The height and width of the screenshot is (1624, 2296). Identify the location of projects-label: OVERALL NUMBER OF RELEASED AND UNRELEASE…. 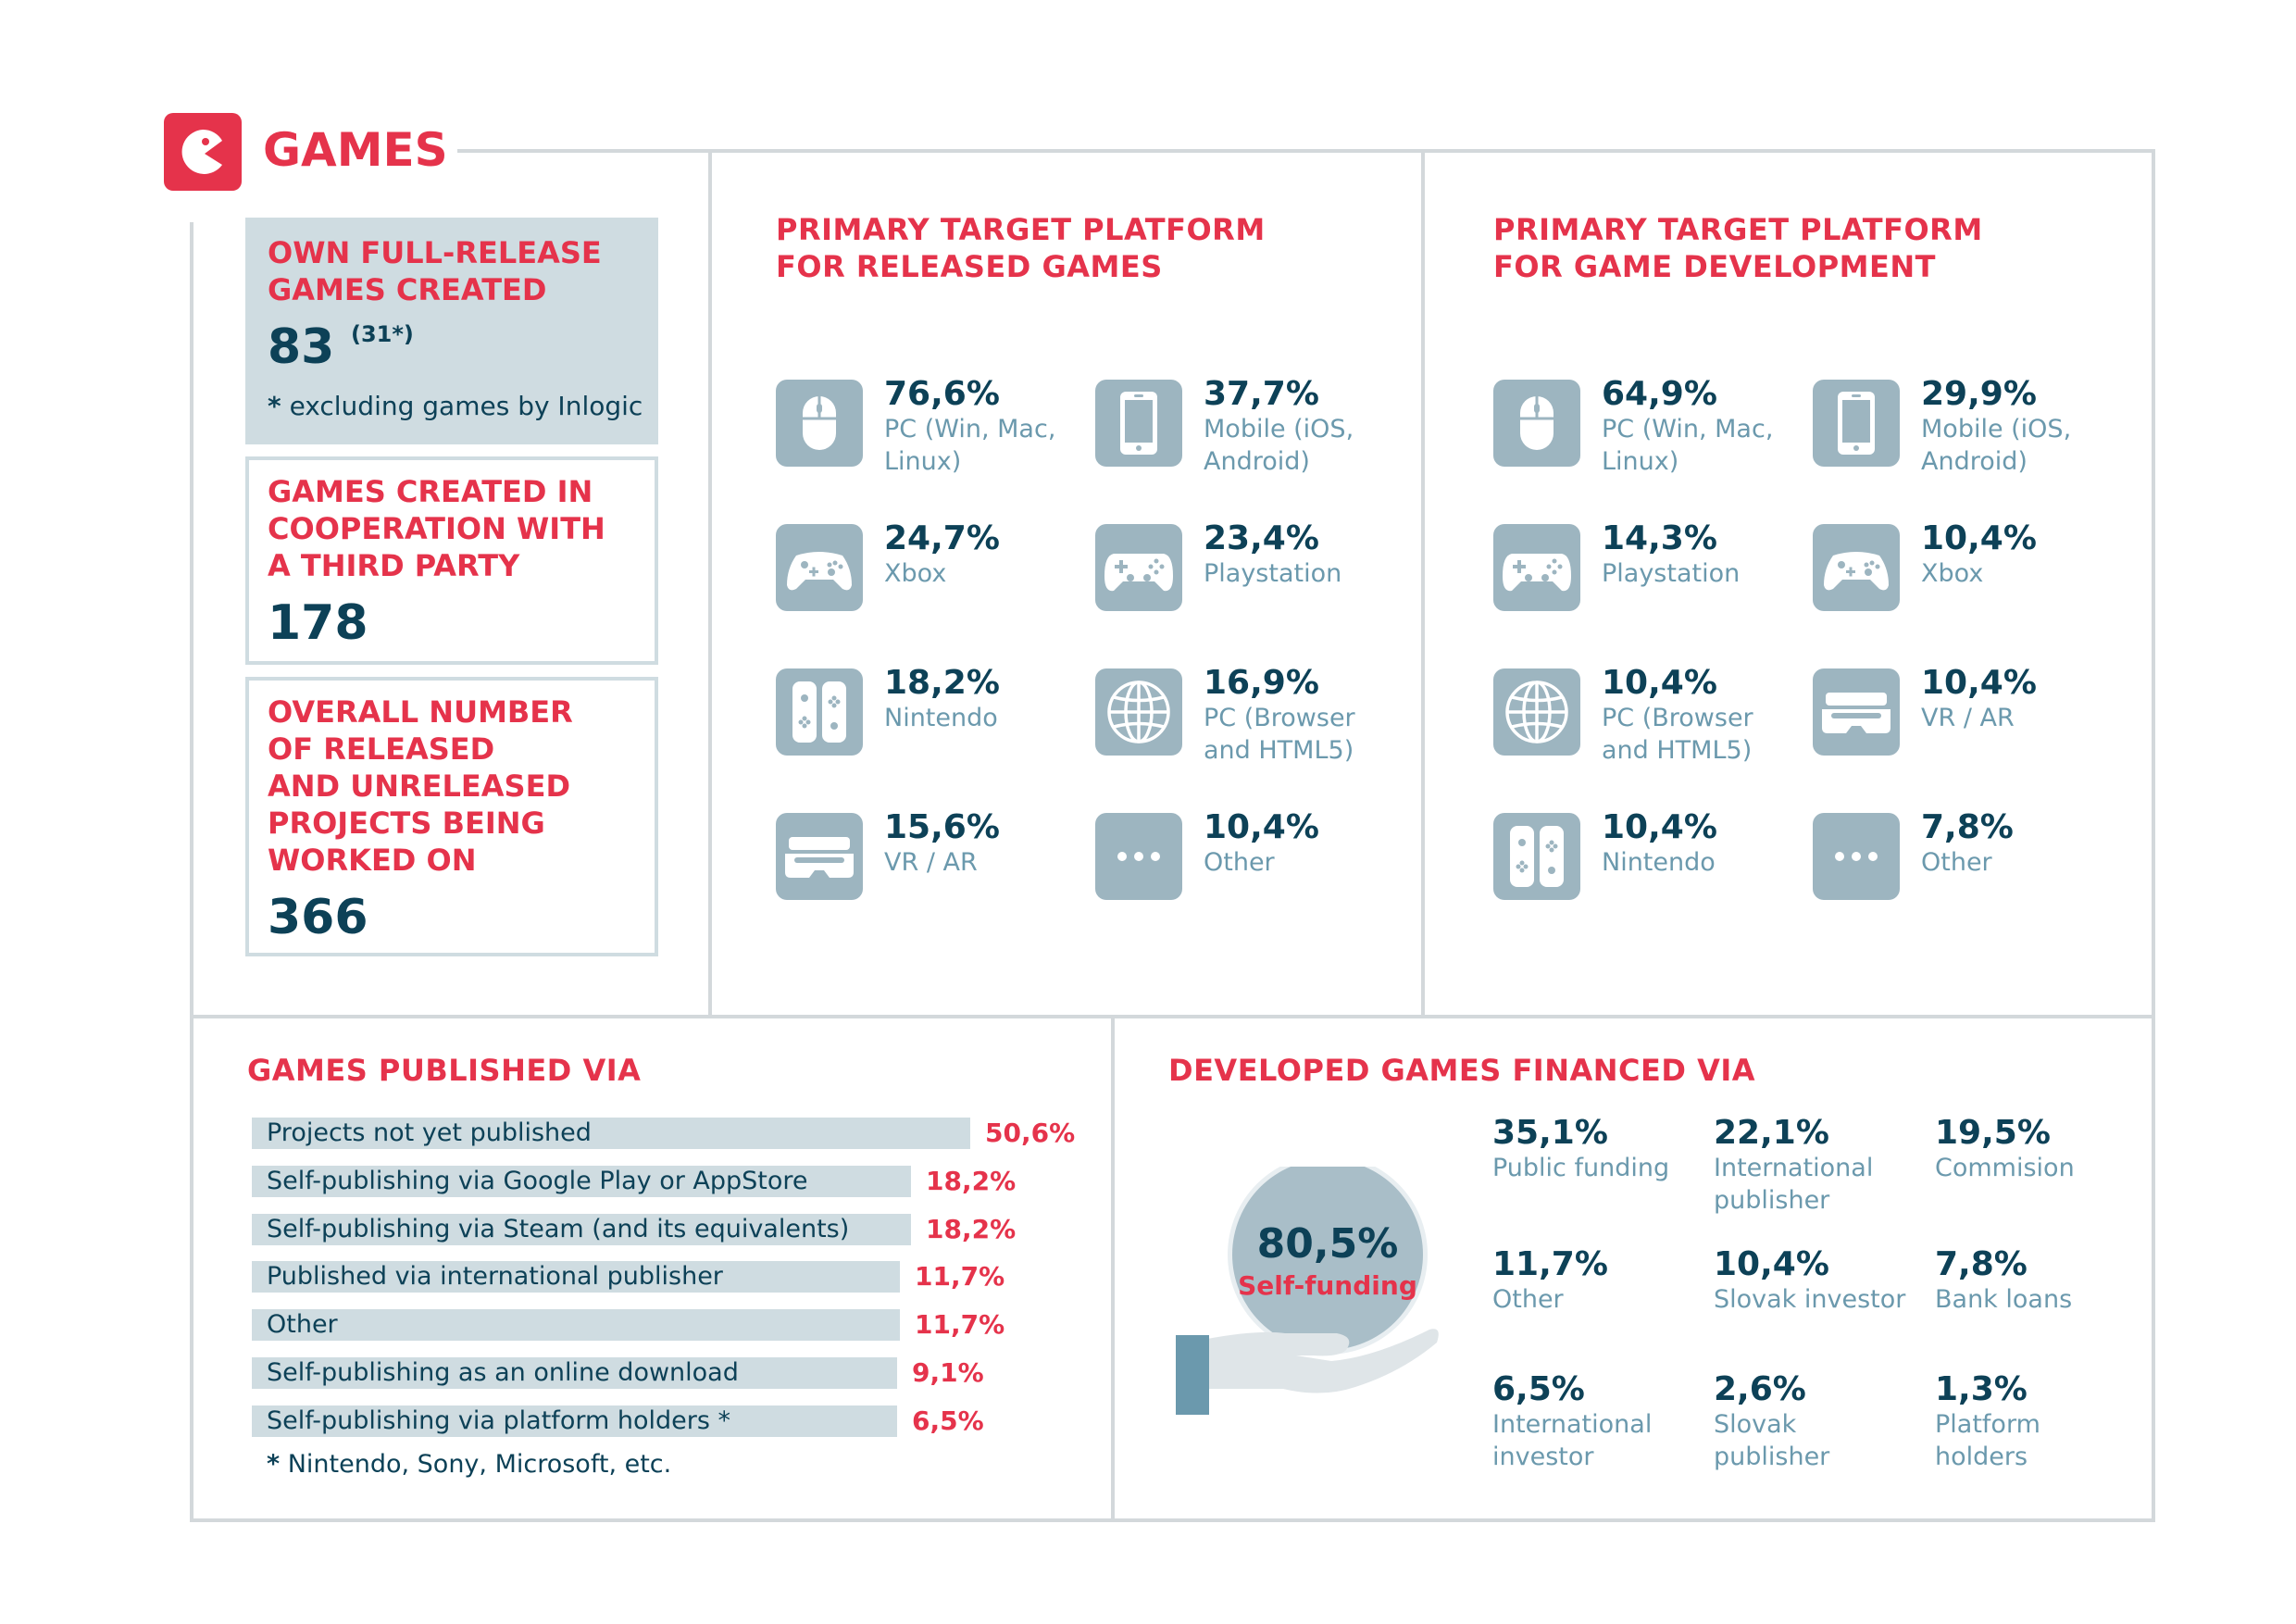
(420, 786).